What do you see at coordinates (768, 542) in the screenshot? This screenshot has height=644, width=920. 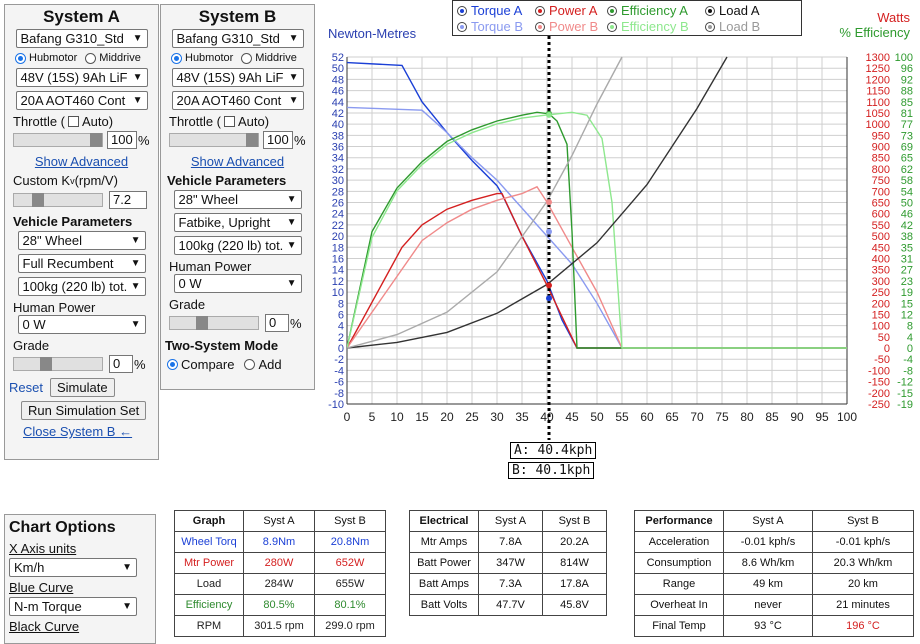 I see `cell-value: -0.01 kph/s` at bounding box center [768, 542].